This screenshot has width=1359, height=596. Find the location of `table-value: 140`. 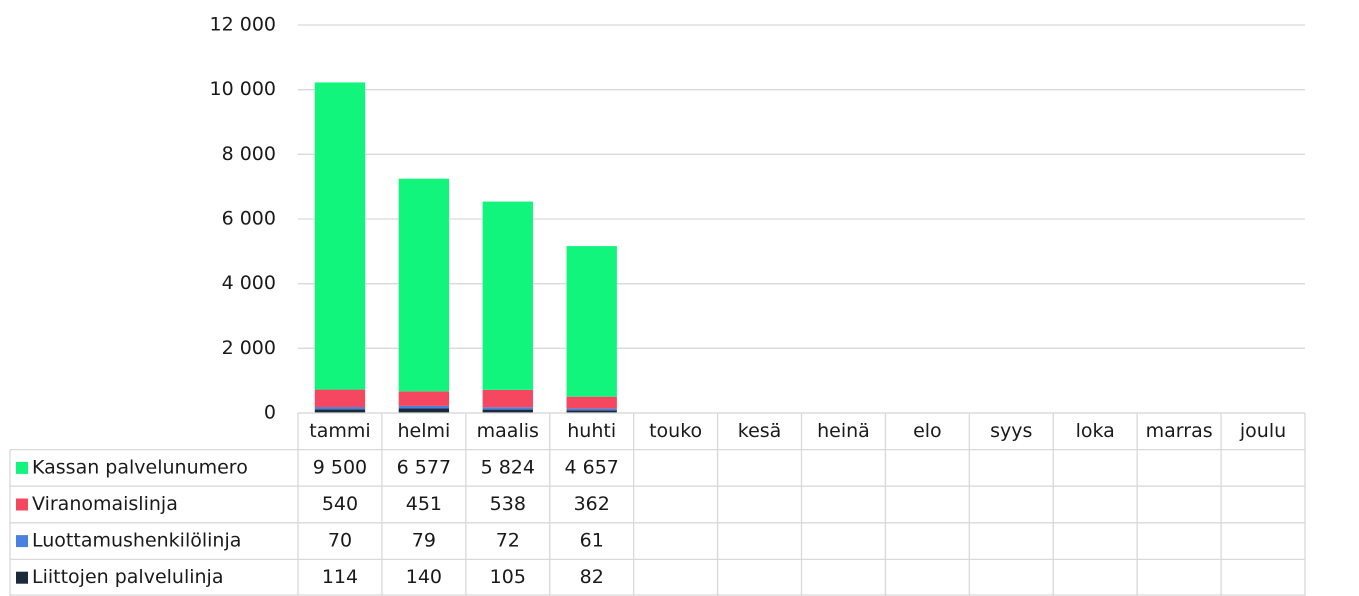

table-value: 140 is located at coordinates (424, 577).